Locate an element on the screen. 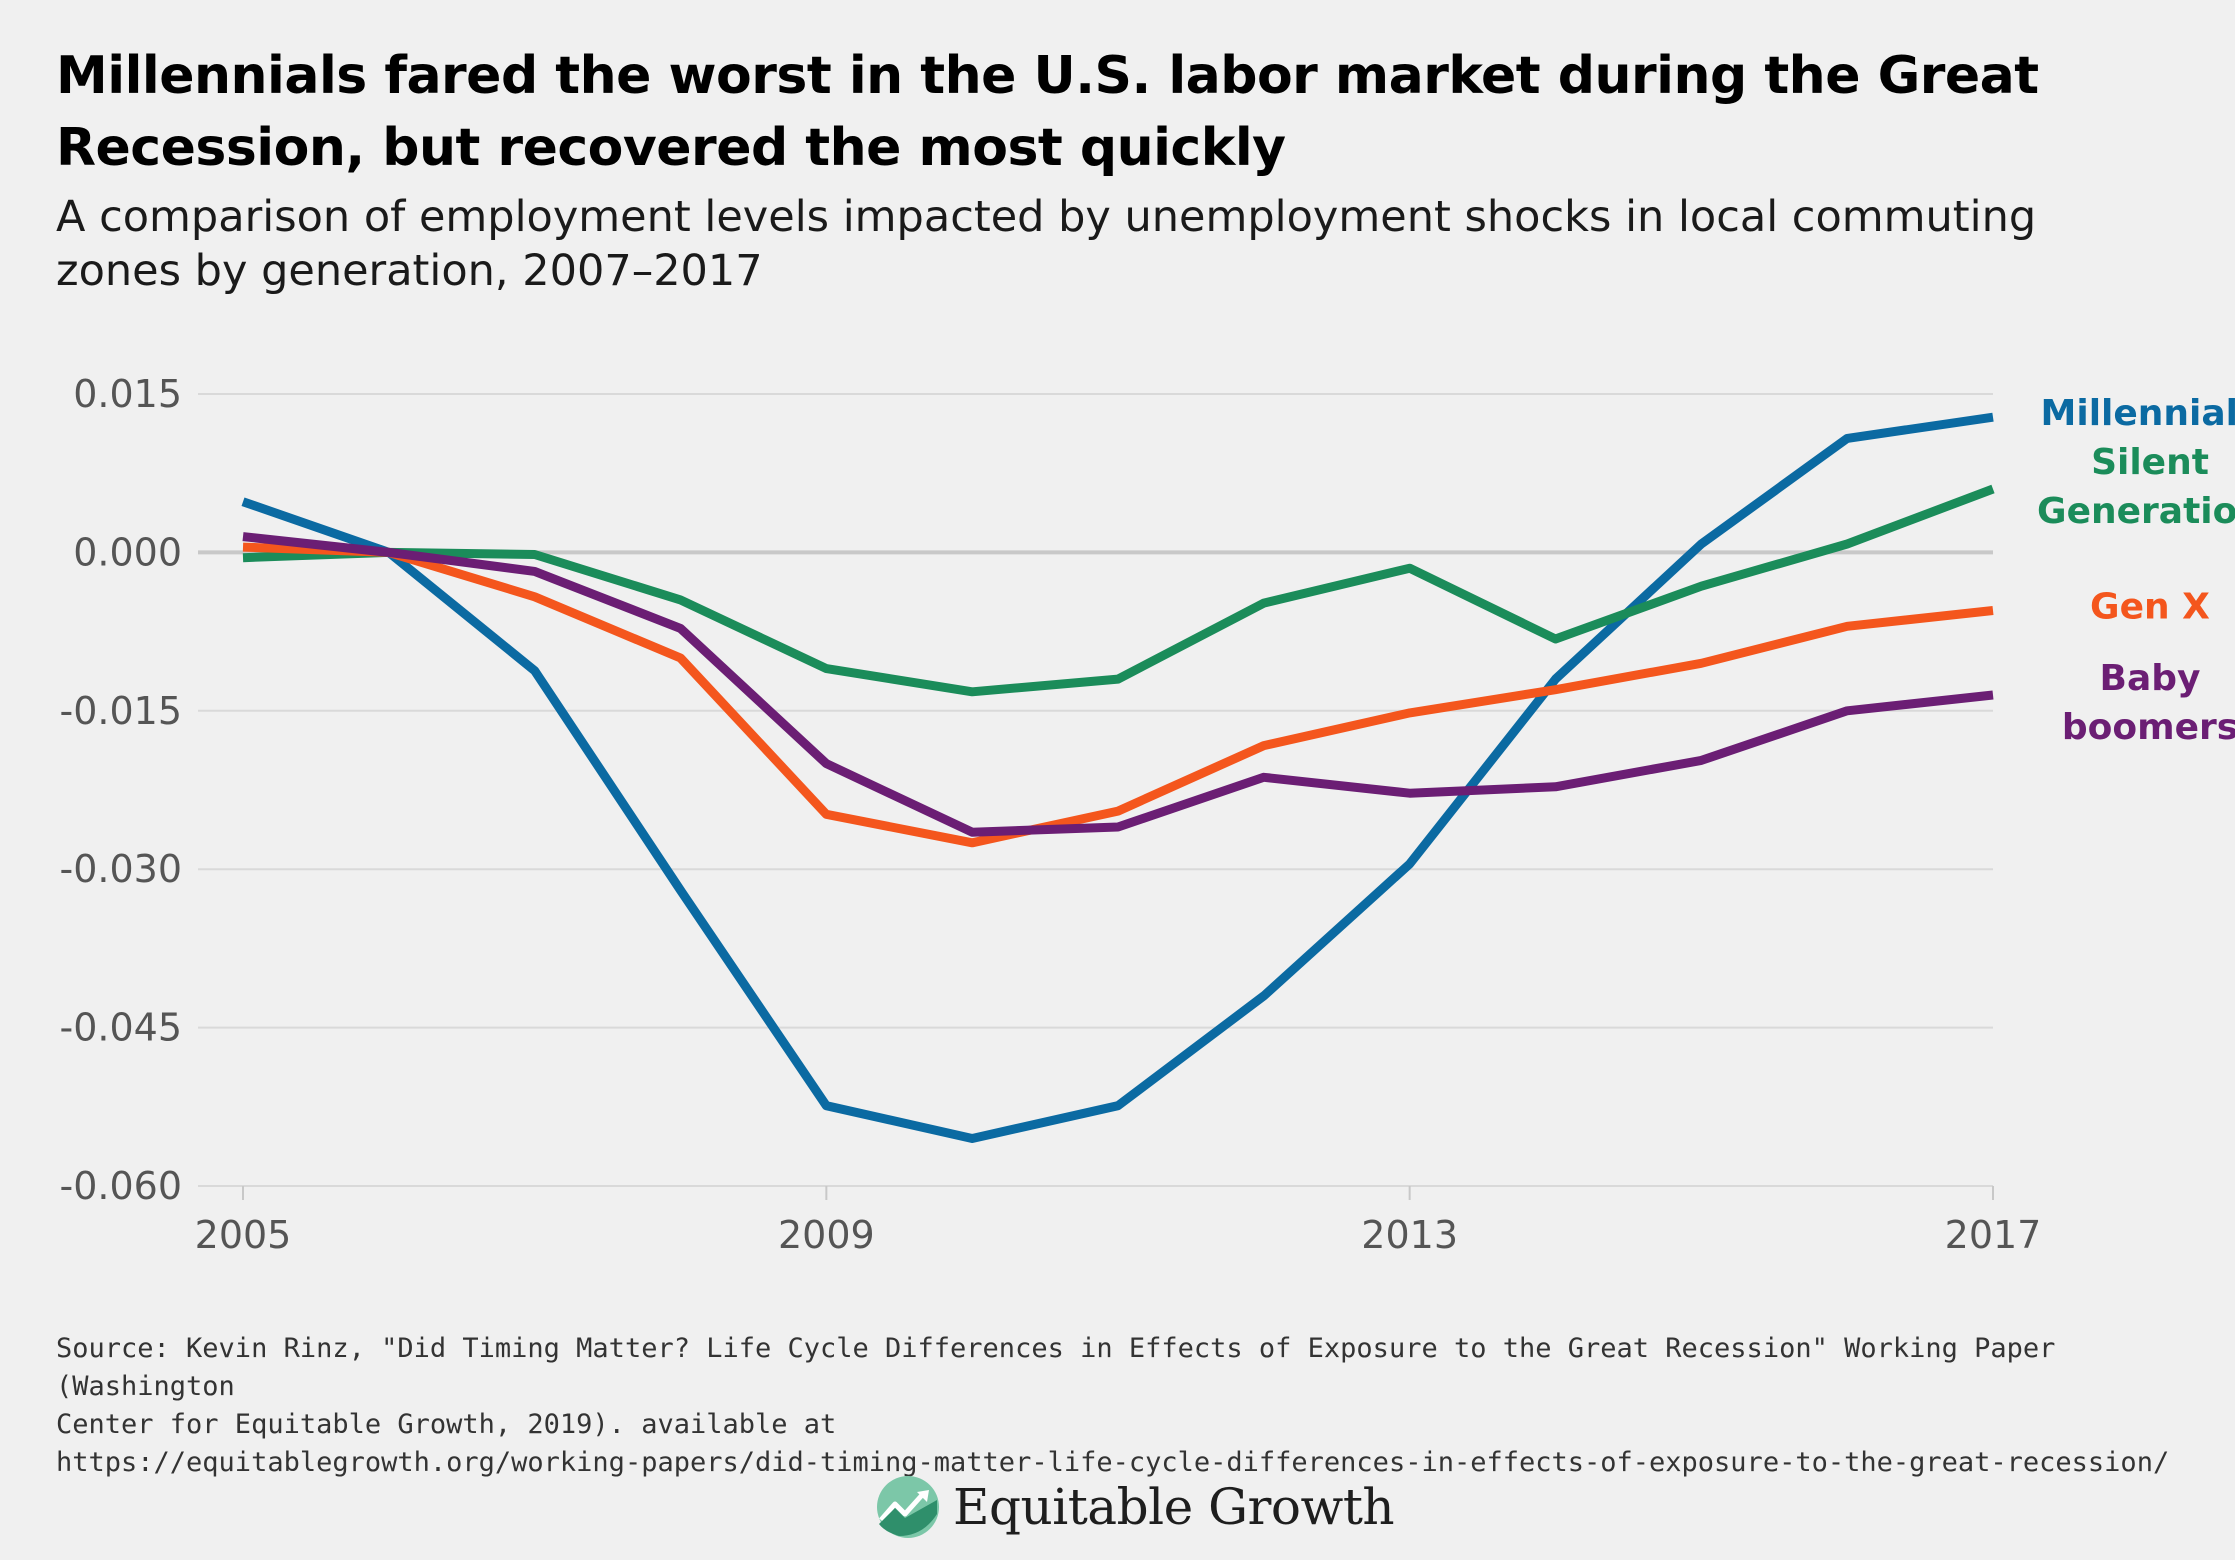 This screenshot has width=2235, height=1560. logo-text: Equitable Growth is located at coordinates (1174, 1507).